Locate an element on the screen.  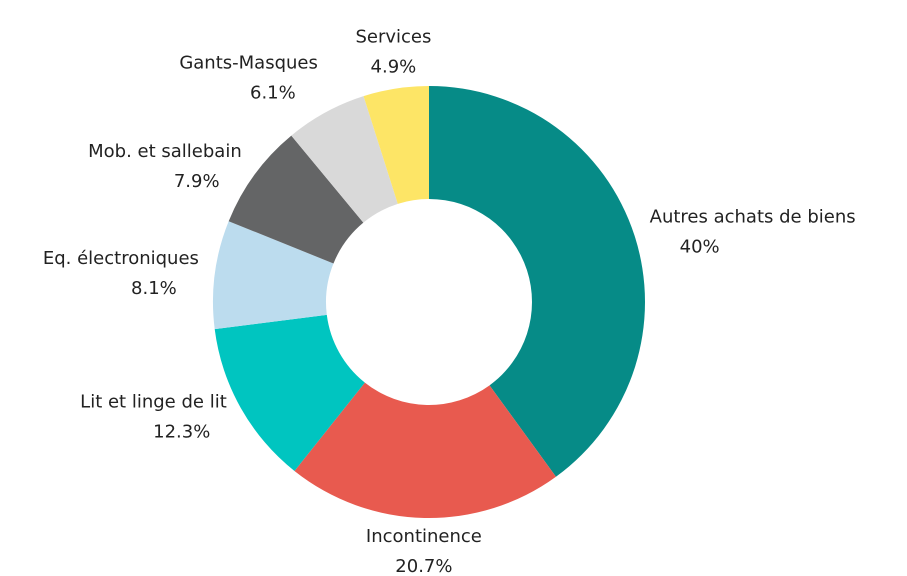
slice-value-label: 7.9% is located at coordinates (197, 181).